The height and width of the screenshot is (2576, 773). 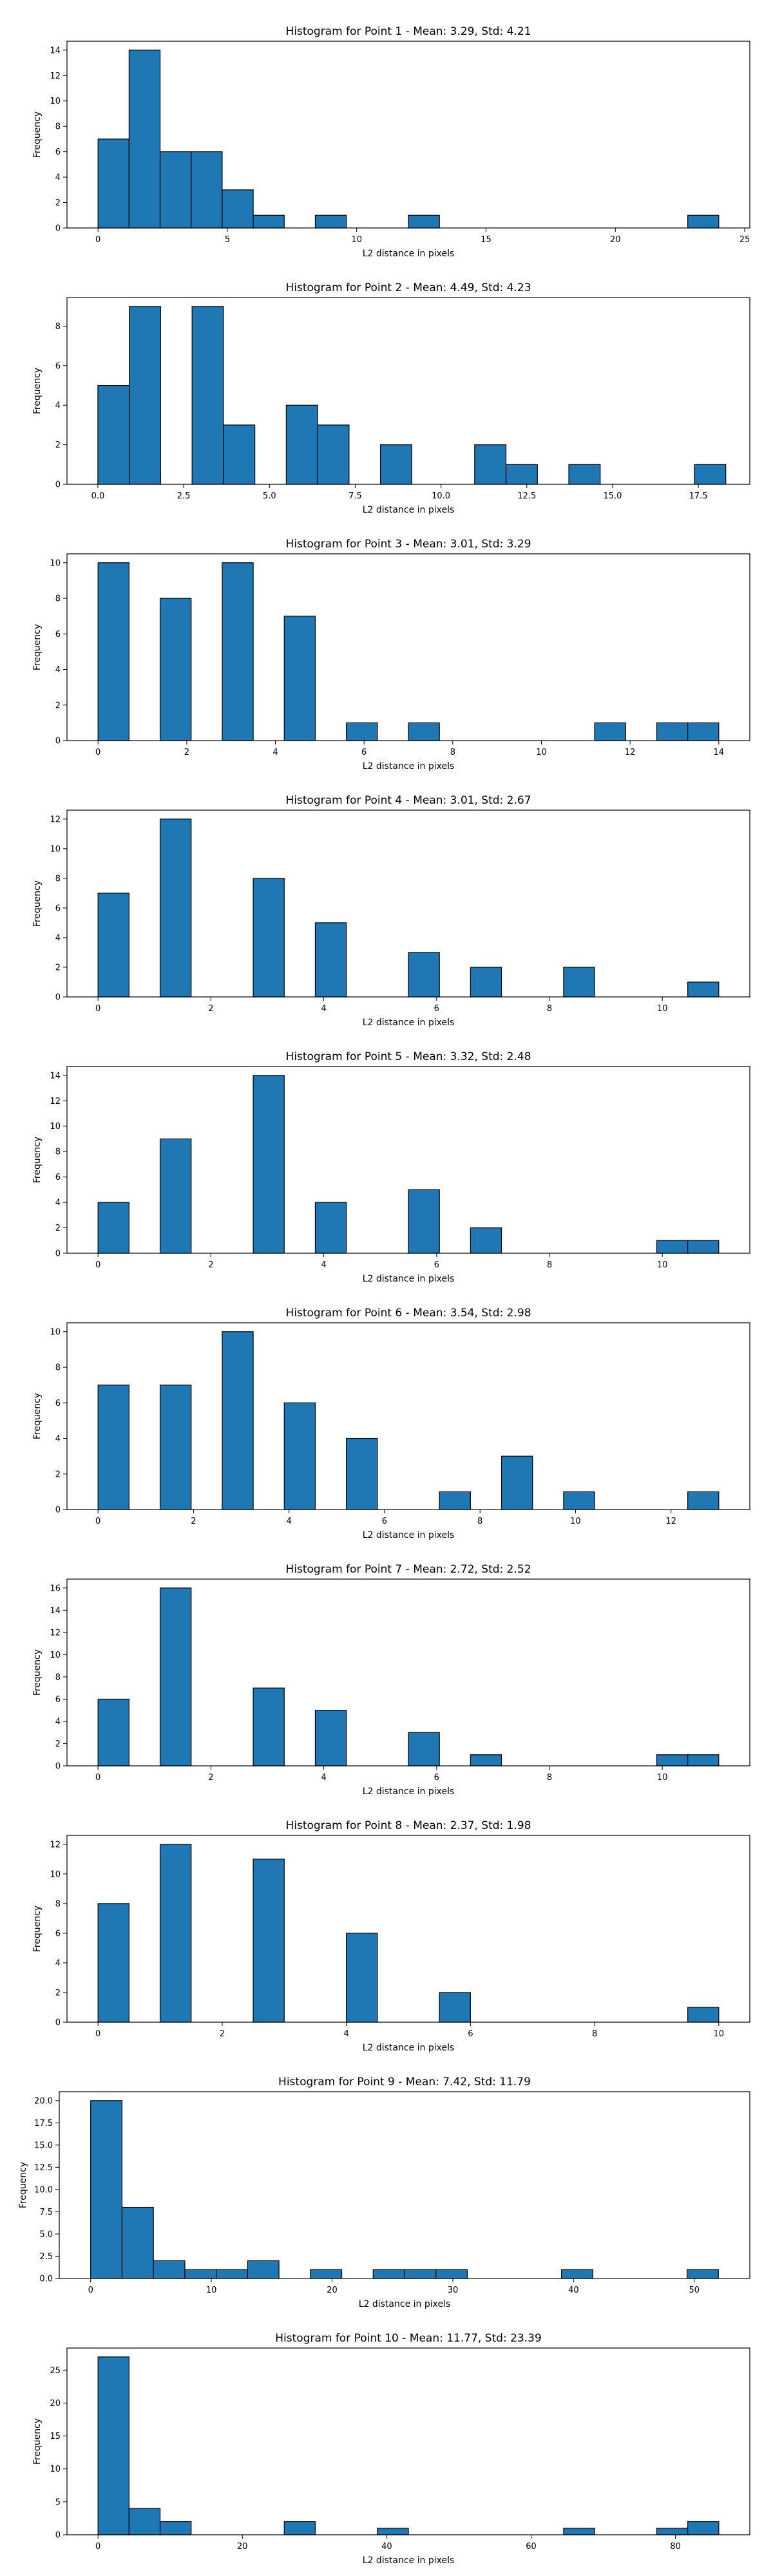 I want to click on y-tick-label: 12.5, so click(x=43, y=2168).